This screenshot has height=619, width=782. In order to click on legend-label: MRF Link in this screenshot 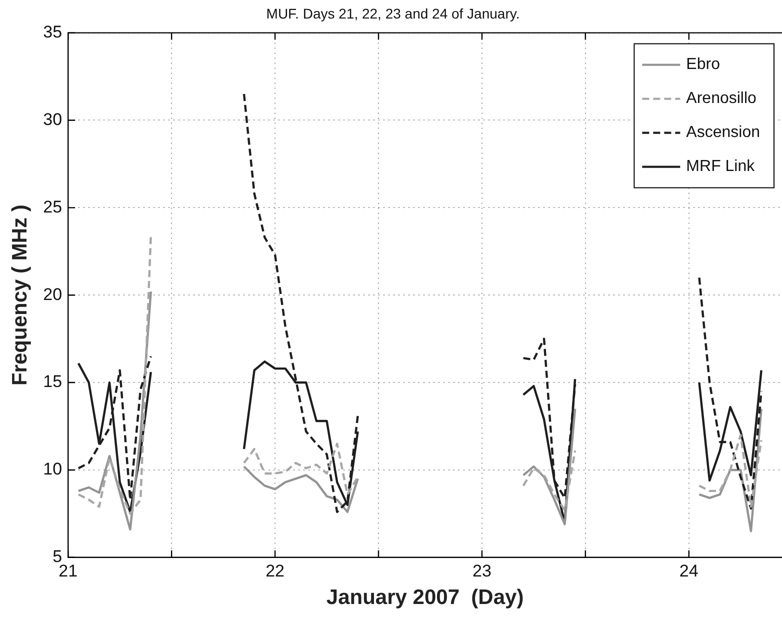, I will do `click(721, 167)`.